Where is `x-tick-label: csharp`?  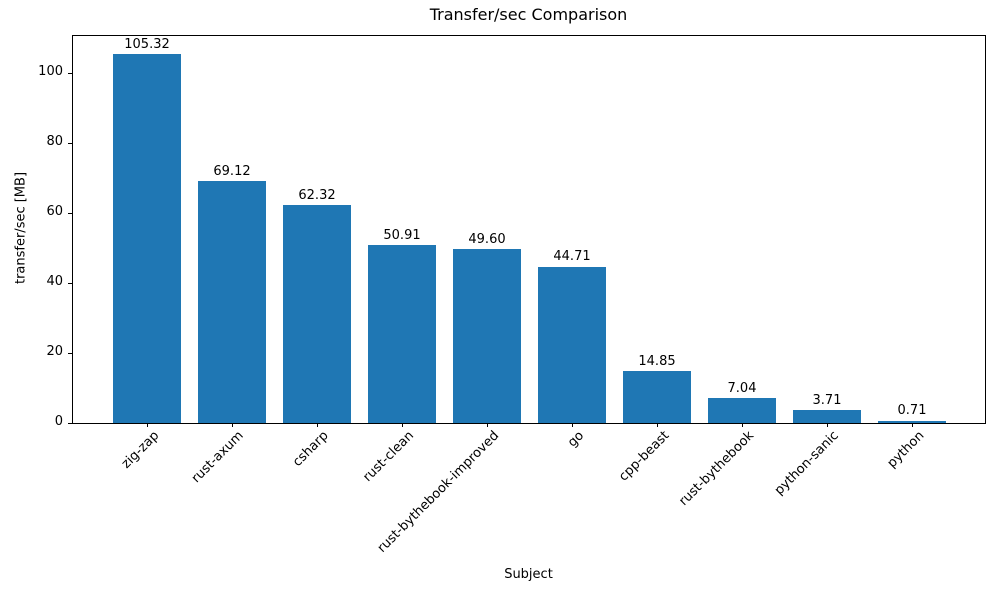 x-tick-label: csharp is located at coordinates (311, 449).